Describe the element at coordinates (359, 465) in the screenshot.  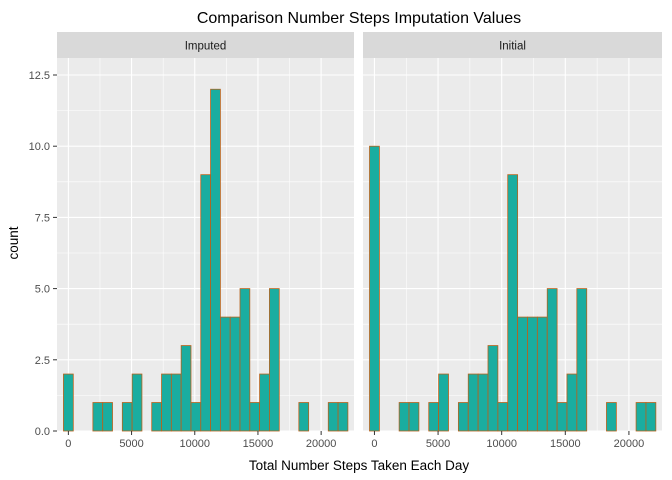
I see `x-axis-title: Total Number Steps Taken Each Day` at that location.